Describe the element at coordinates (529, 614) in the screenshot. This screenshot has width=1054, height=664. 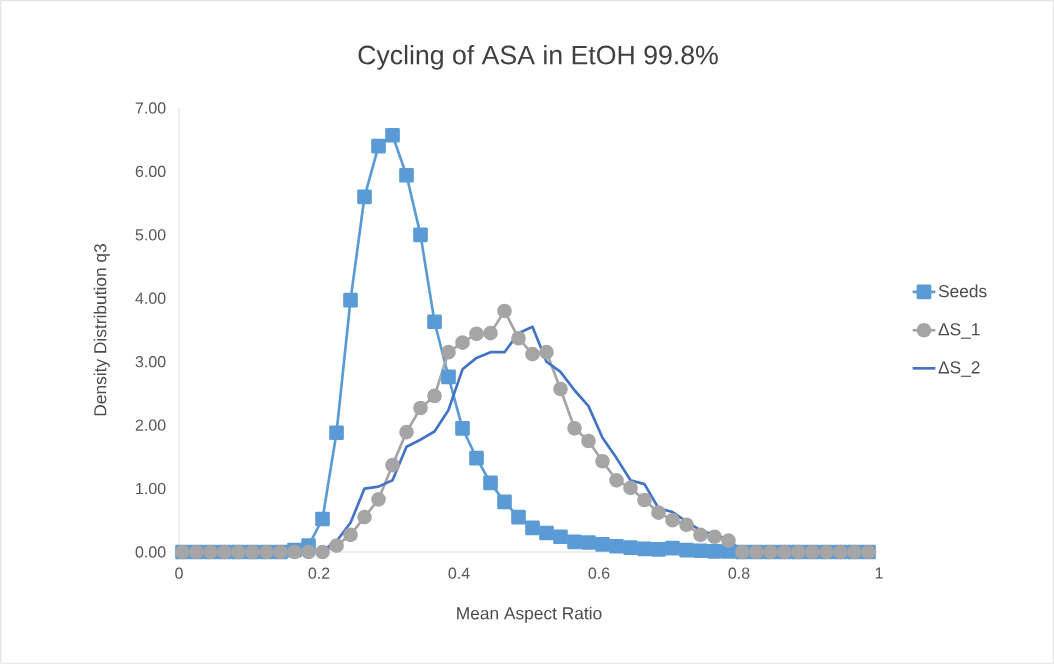
I see `x-axis-title: Mean Aspect Ratio` at that location.